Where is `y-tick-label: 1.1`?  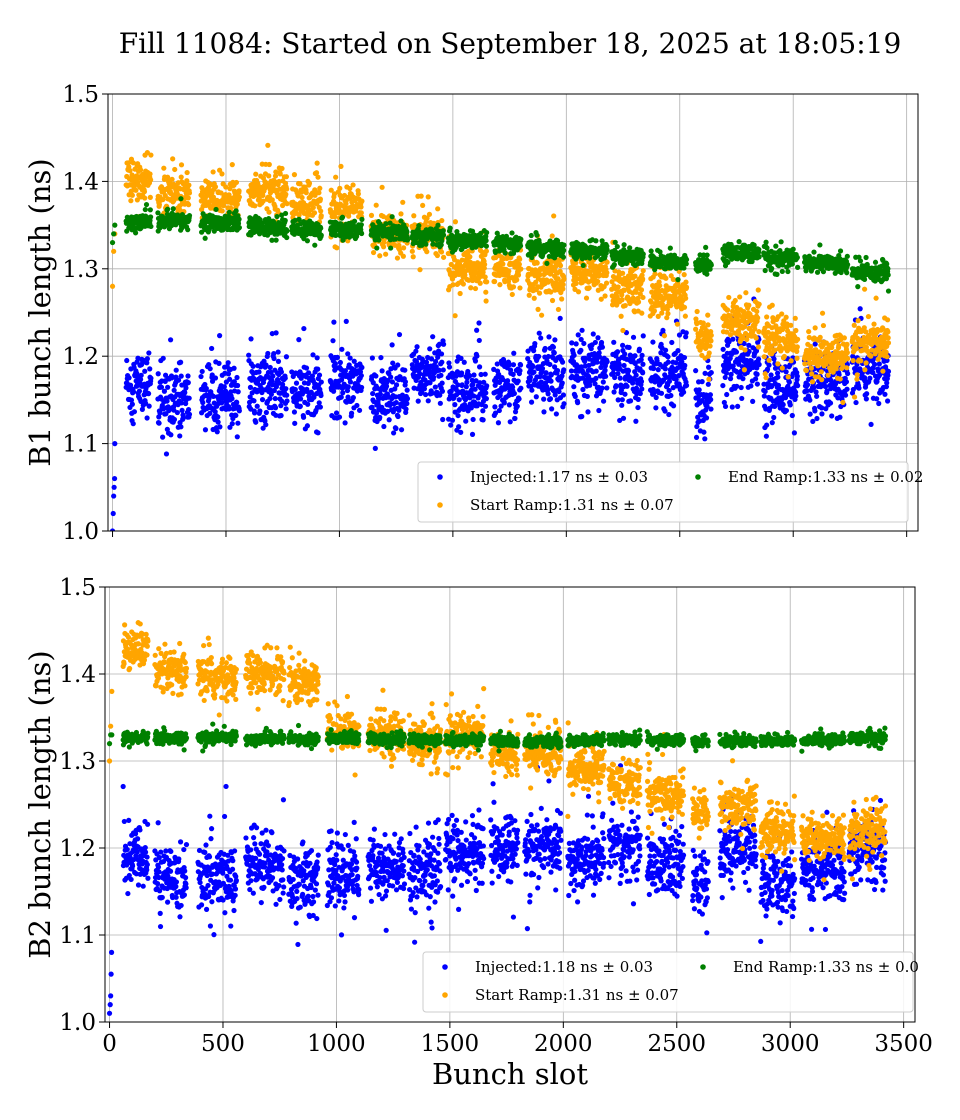
y-tick-label: 1.1 is located at coordinates (80, 445).